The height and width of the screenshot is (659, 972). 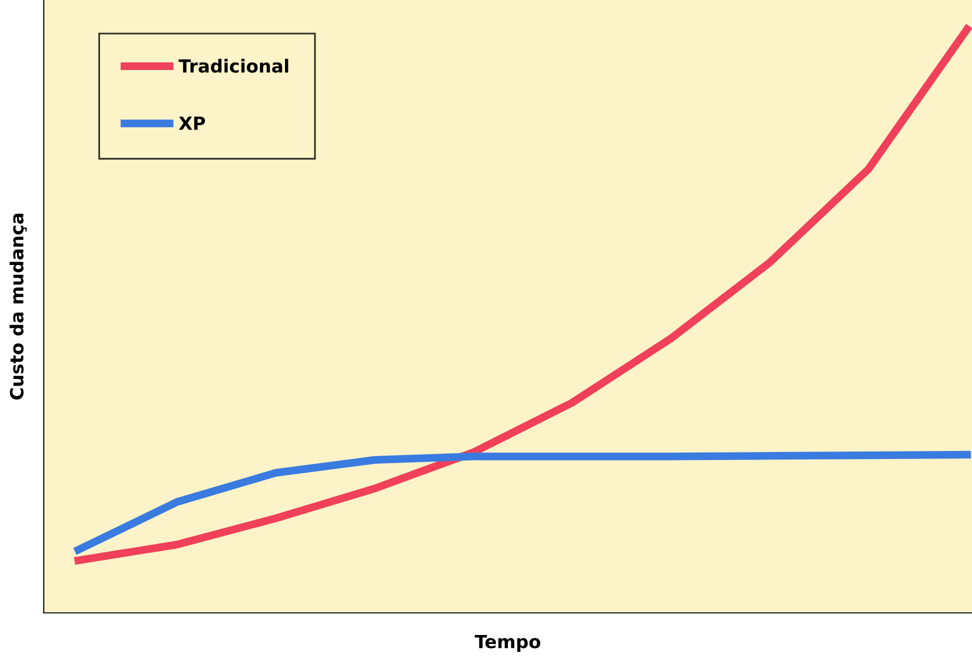 I want to click on legend-label: Tradicional, so click(x=233, y=65).